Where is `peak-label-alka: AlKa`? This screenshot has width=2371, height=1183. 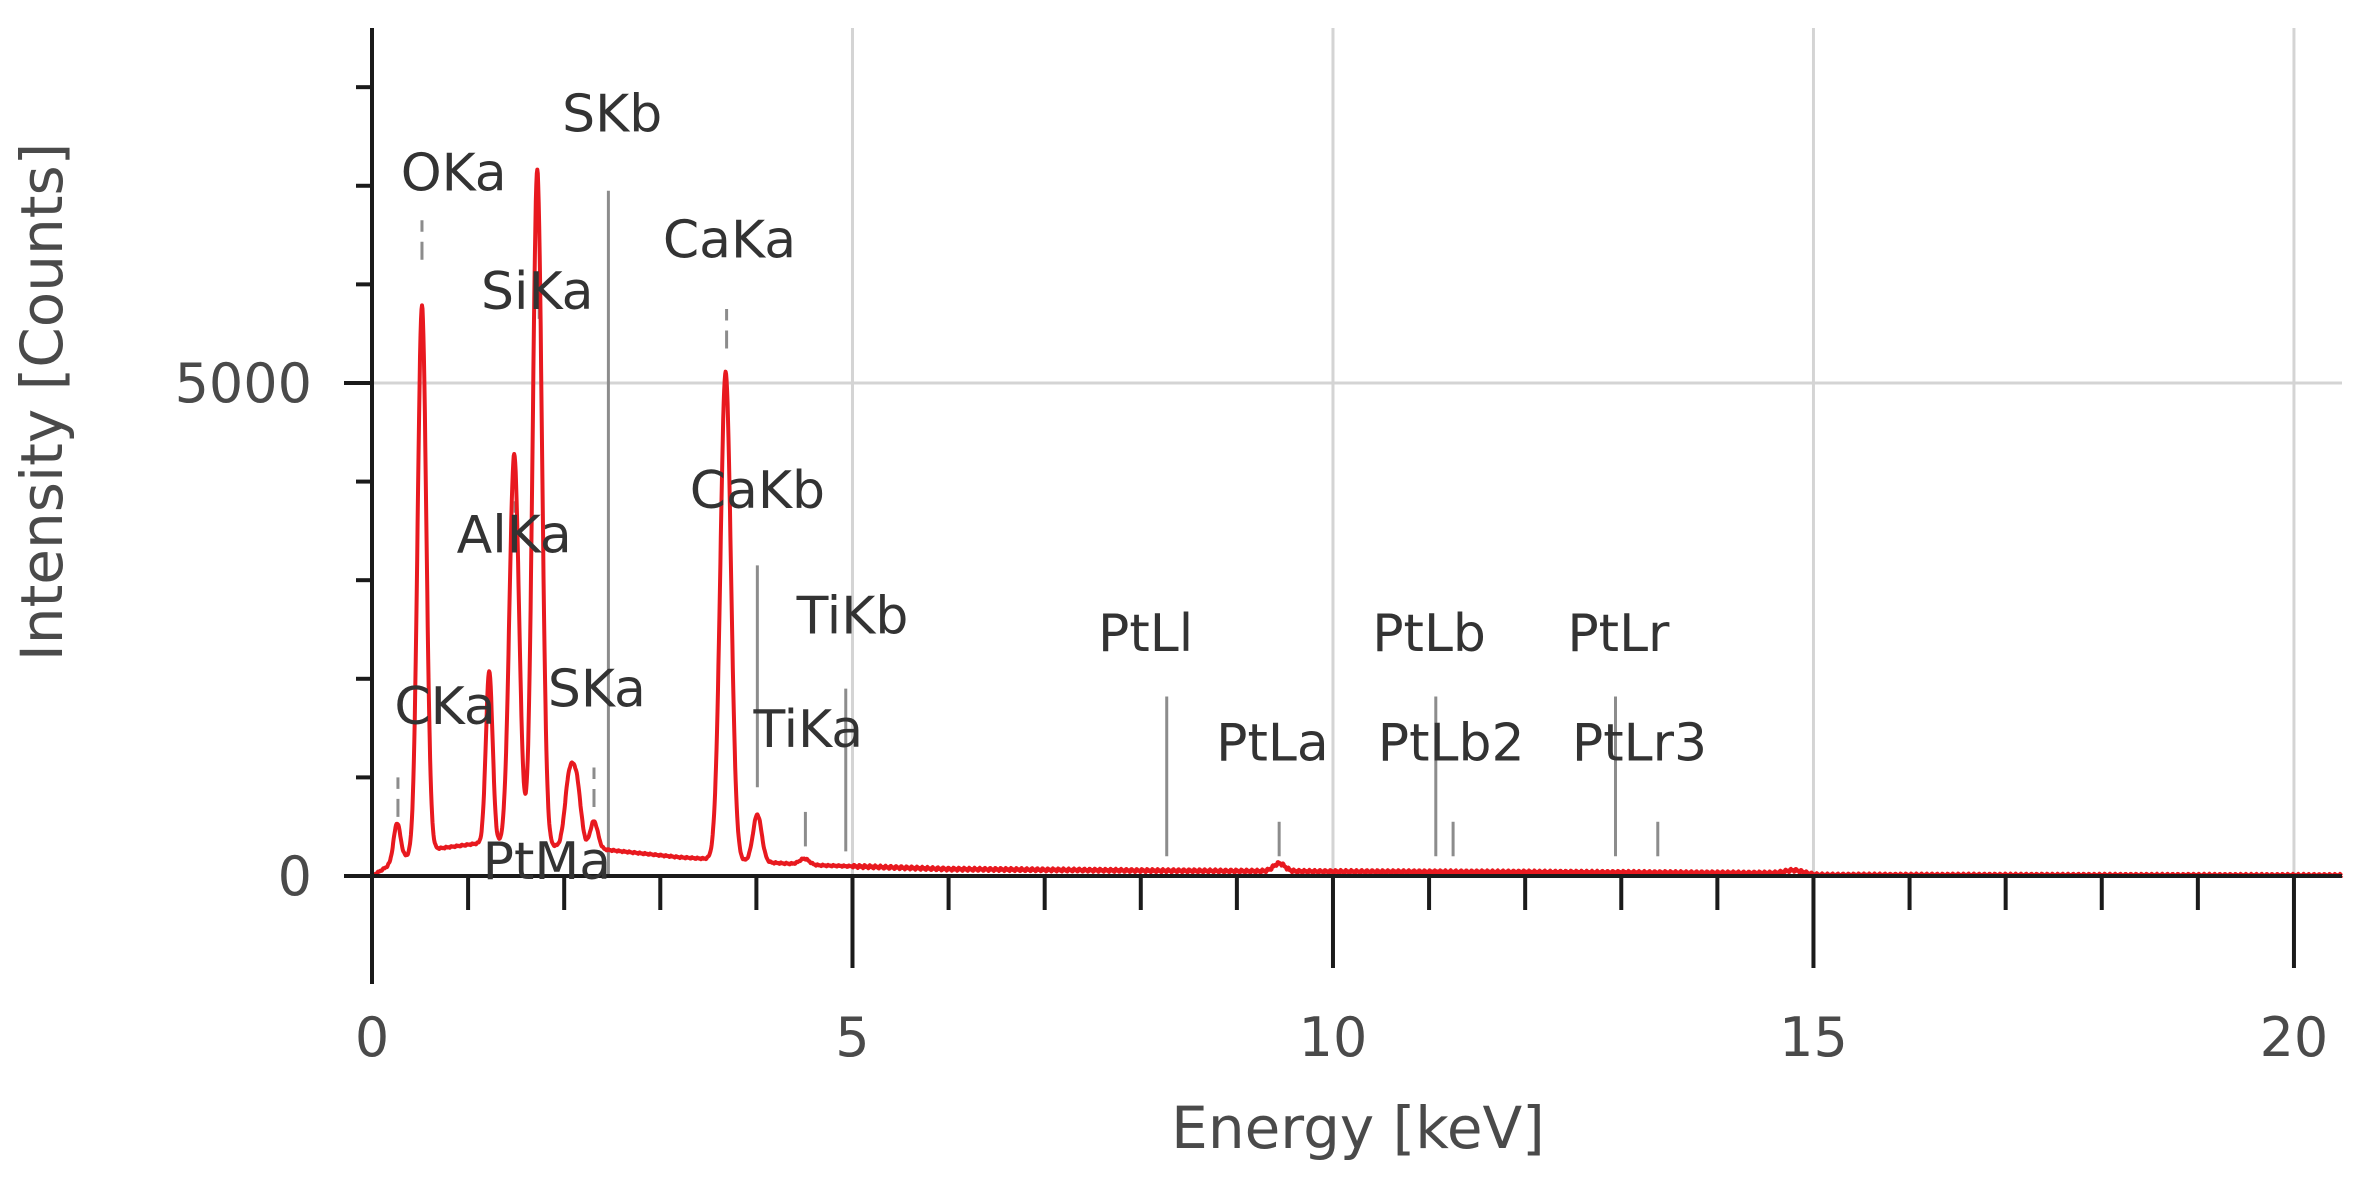 peak-label-alka: AlKa is located at coordinates (514, 536).